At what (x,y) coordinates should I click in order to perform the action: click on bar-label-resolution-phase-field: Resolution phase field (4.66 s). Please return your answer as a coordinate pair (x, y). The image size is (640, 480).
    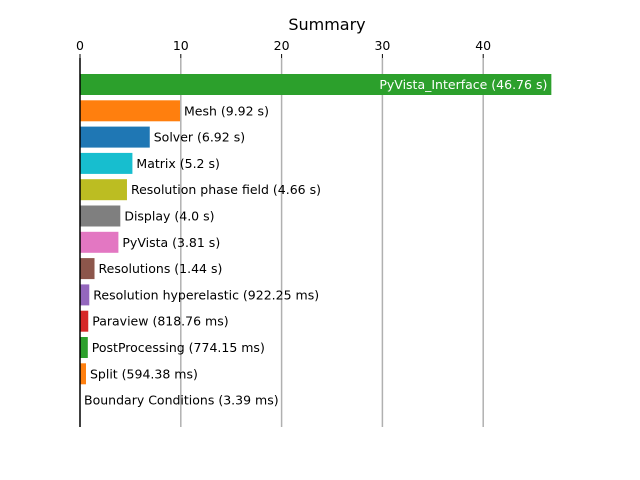
    Looking at the image, I should click on (226, 189).